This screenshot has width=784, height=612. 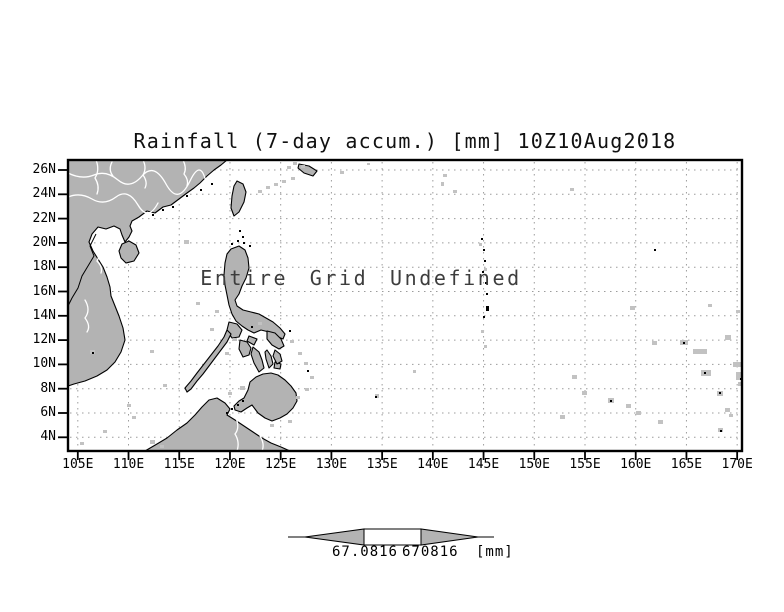 I want to click on undefined-grid-message: Entire Grid Undefined, so click(x=361, y=278).